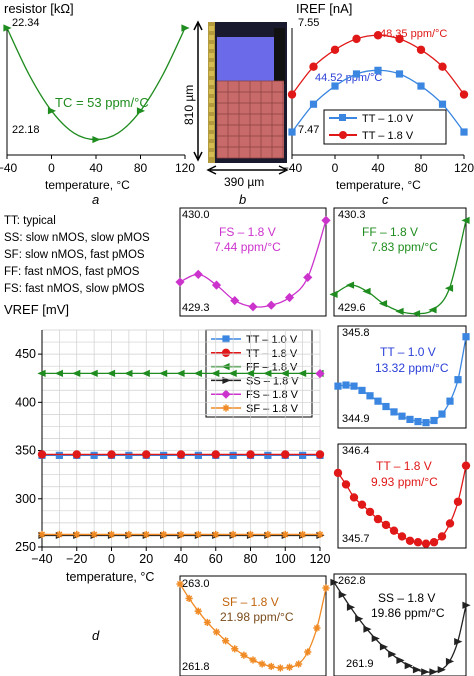 This screenshot has width=474, height=676. What do you see at coordinates (247, 170) in the screenshot?
I see `die-width-arrow` at bounding box center [247, 170].